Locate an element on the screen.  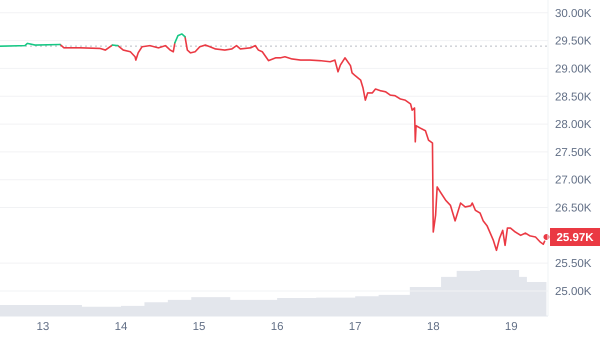
y-tick-label: 28.00K is located at coordinates (573, 125).